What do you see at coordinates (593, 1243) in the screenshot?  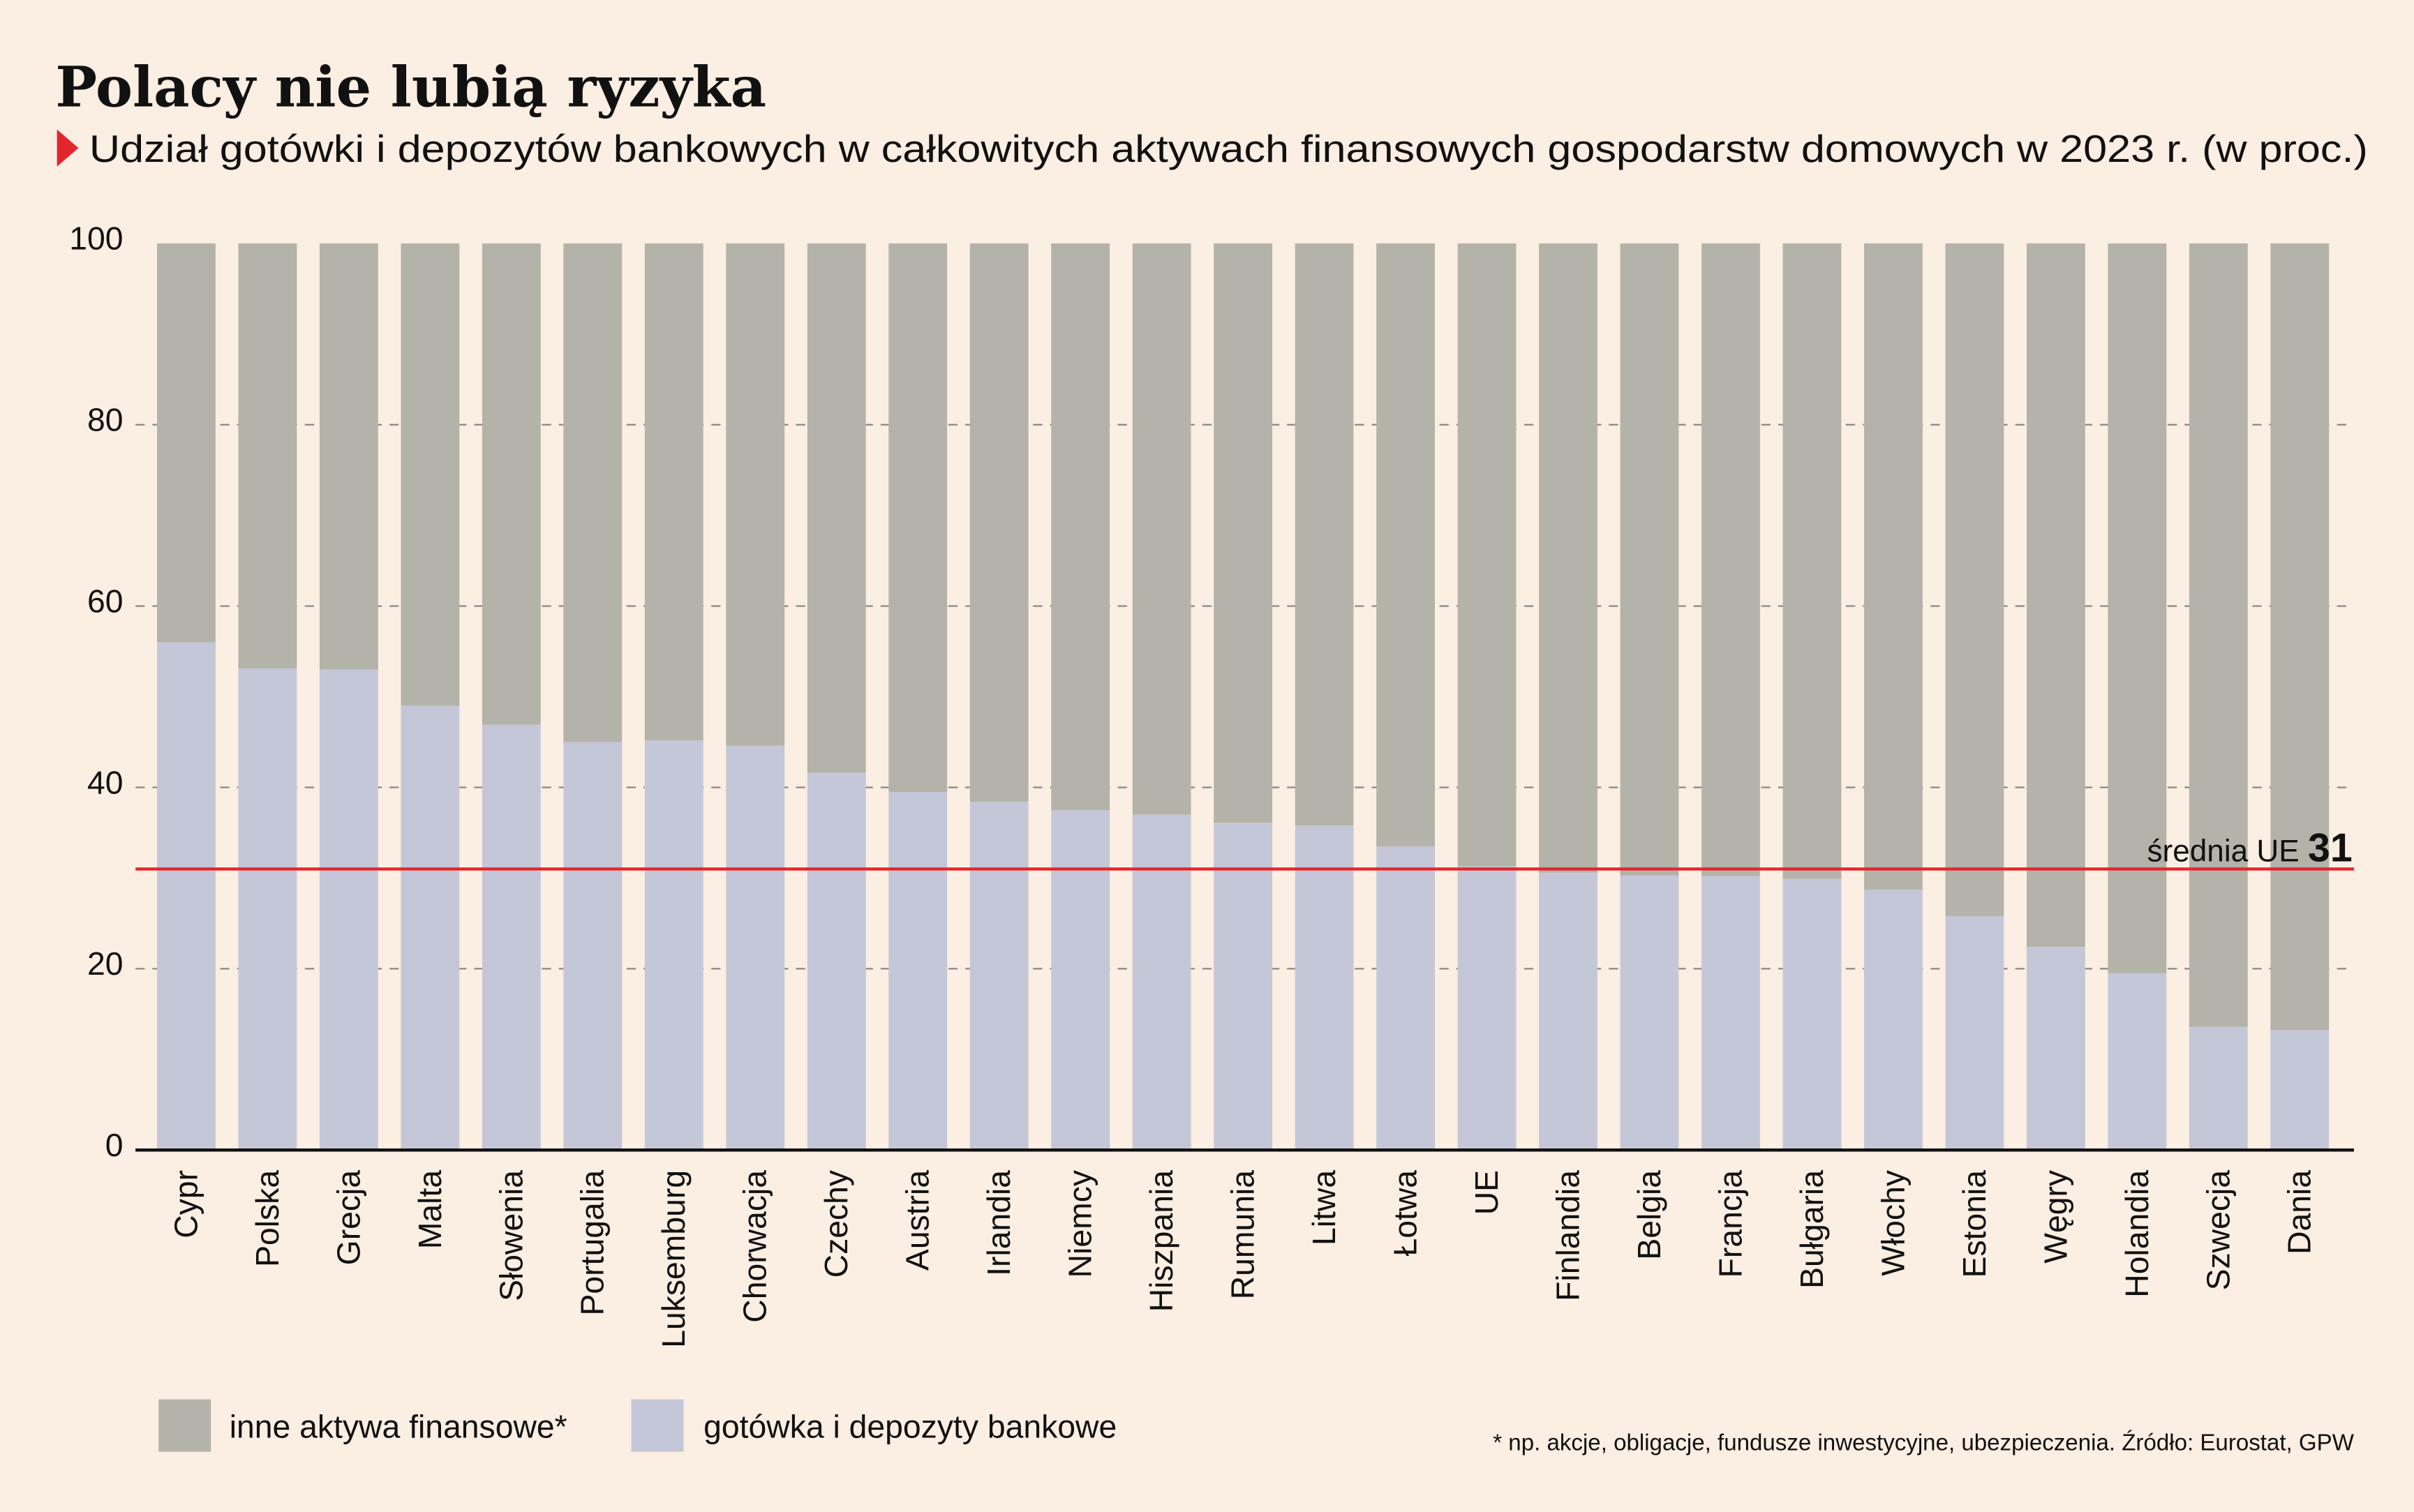 I see `x-tick-label: Portugalia` at bounding box center [593, 1243].